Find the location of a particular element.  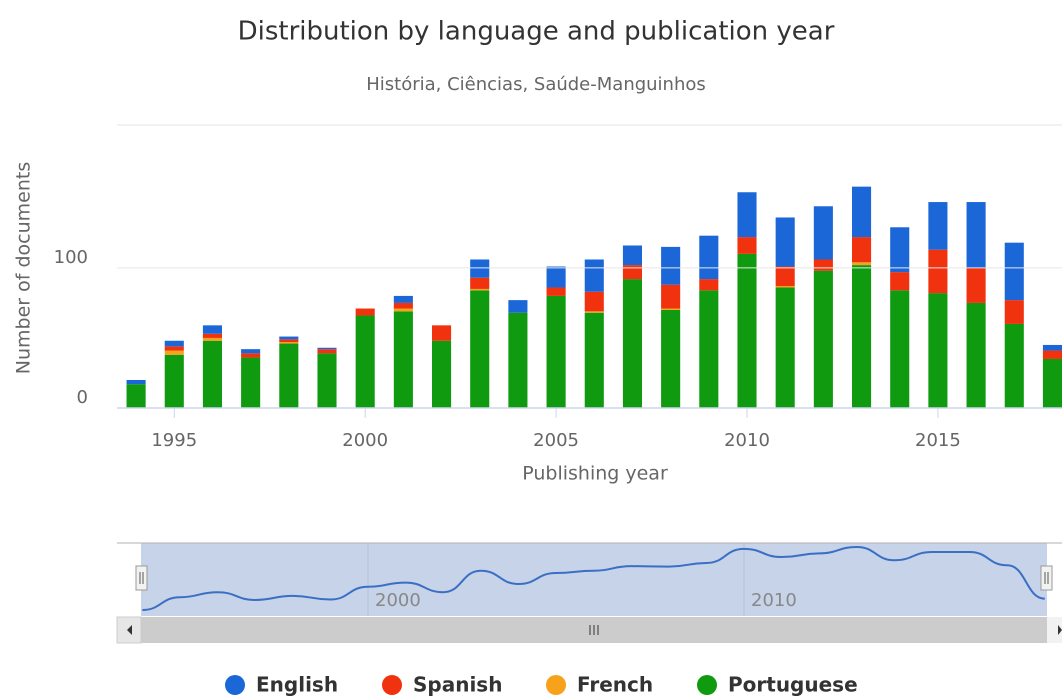

y-tick-label: 0 is located at coordinates (82, 397).